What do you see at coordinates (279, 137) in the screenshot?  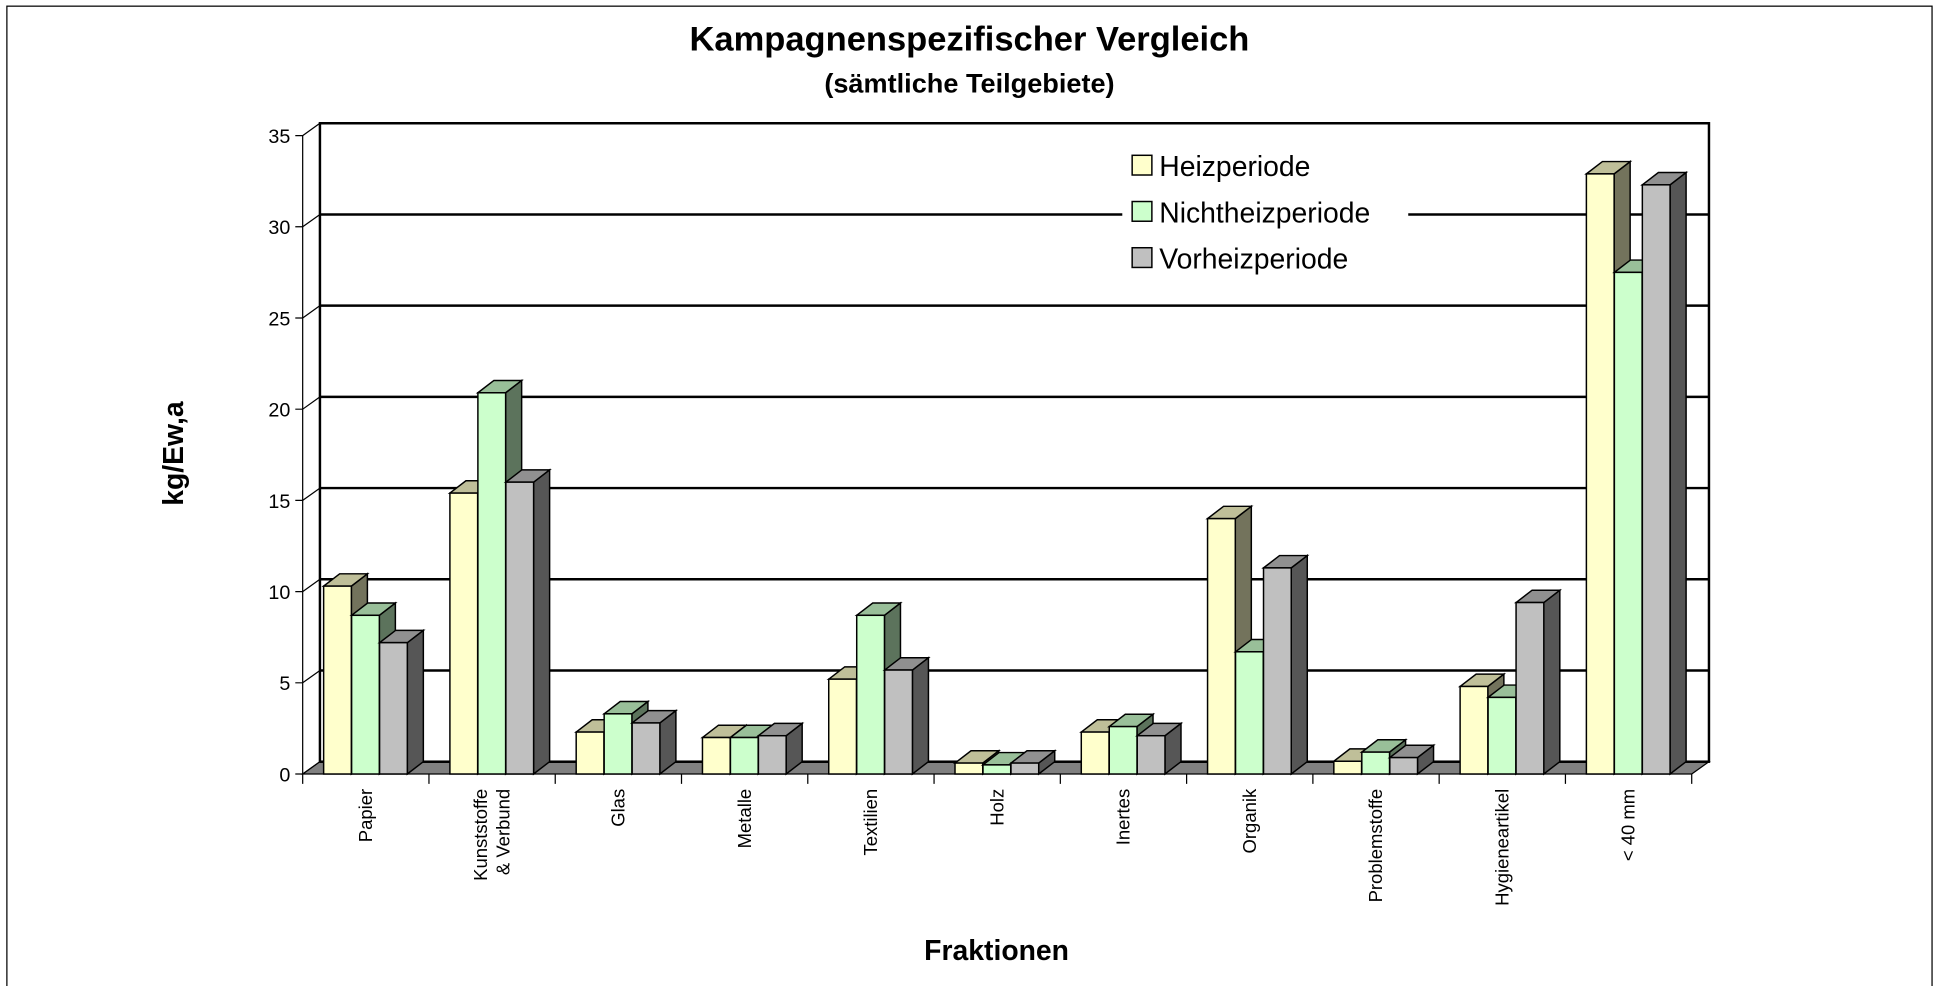 I see `y-tick-label: 35` at bounding box center [279, 137].